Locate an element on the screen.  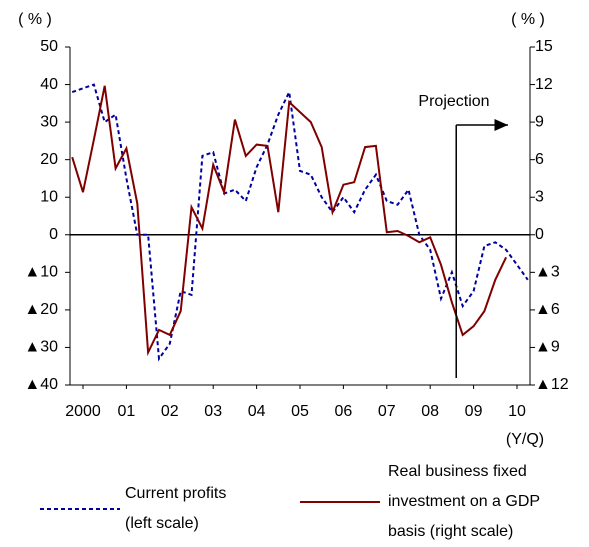
y-tick-label: 10 is located at coordinates (49, 196).